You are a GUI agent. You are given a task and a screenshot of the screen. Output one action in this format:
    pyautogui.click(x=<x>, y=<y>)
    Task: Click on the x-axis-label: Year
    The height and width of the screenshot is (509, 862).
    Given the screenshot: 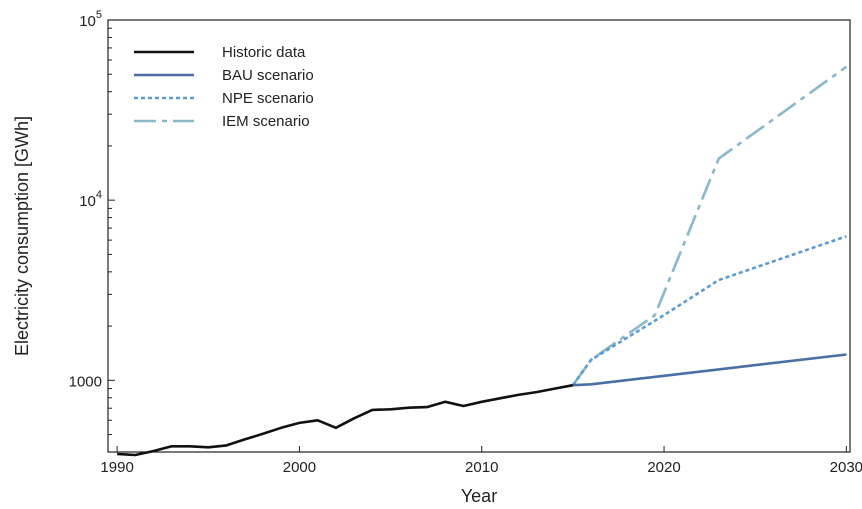 What is the action you would take?
    pyautogui.click(x=479, y=496)
    